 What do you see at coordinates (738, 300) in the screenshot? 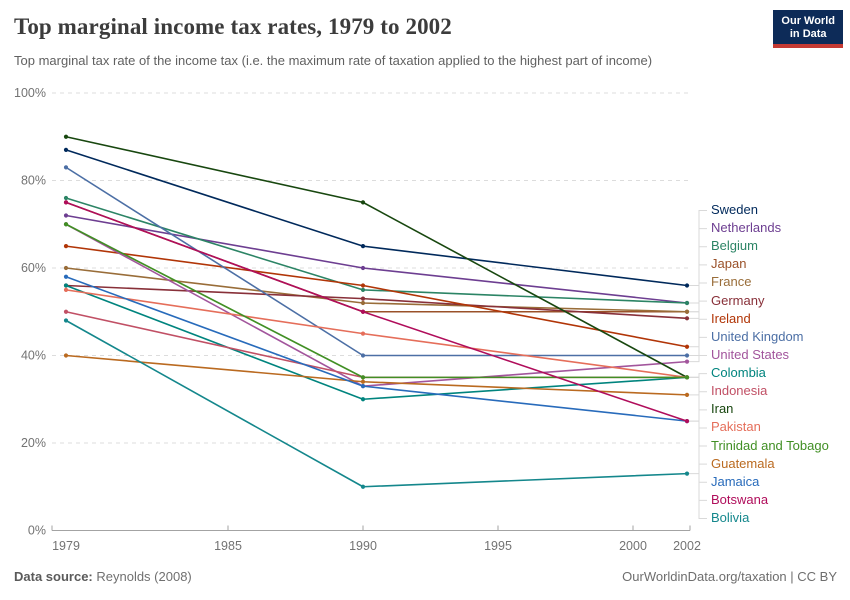
I see `legend-item-germany: Germany` at bounding box center [738, 300].